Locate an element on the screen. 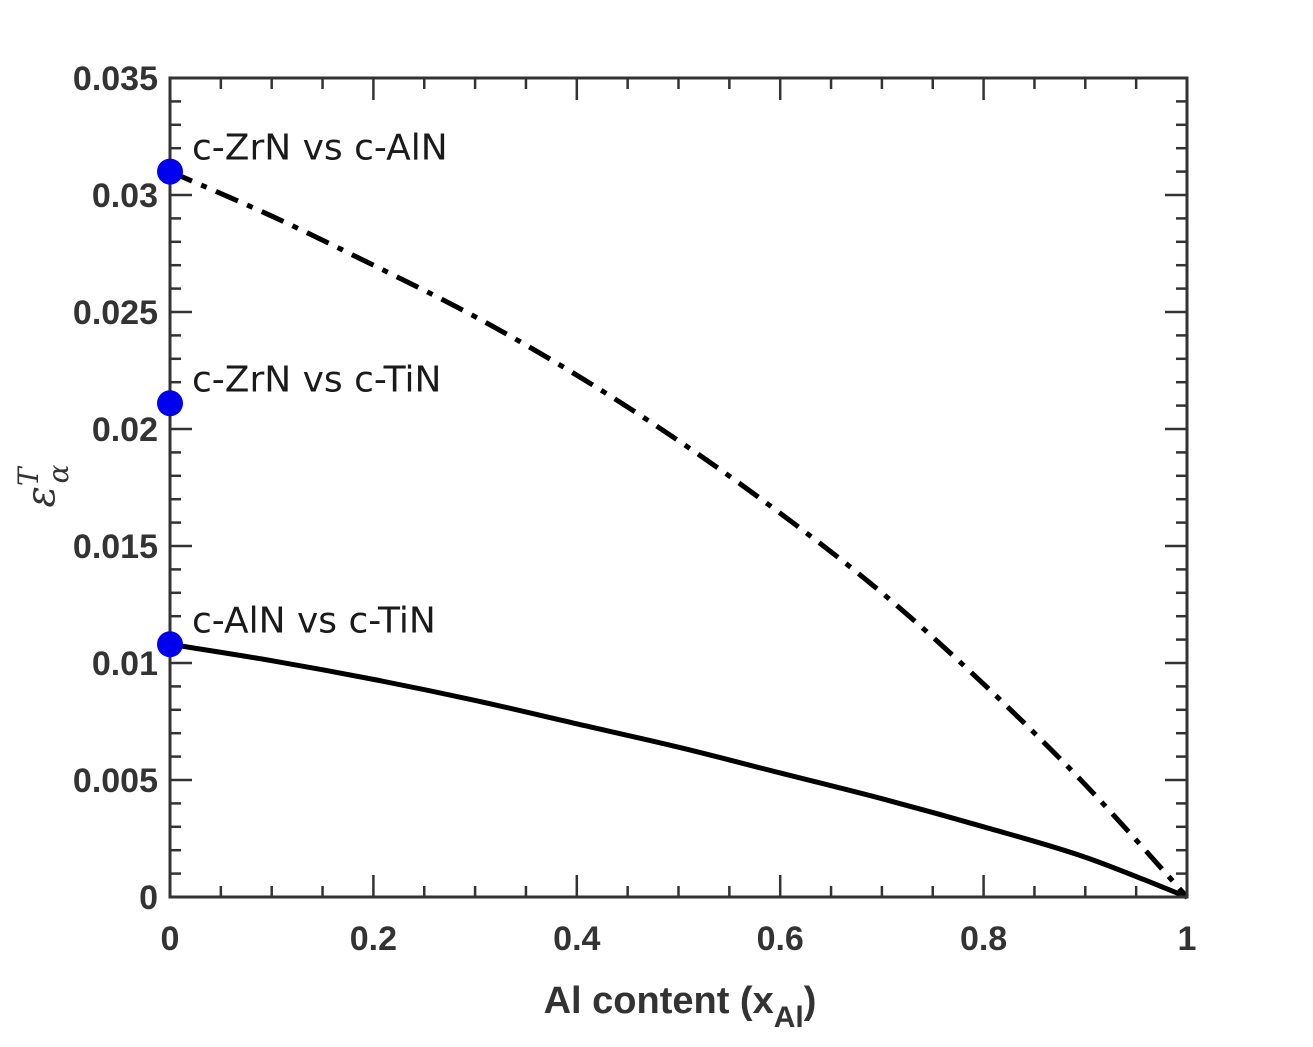 The image size is (1313, 1047). x-tick-label: 1 is located at coordinates (1187, 939).